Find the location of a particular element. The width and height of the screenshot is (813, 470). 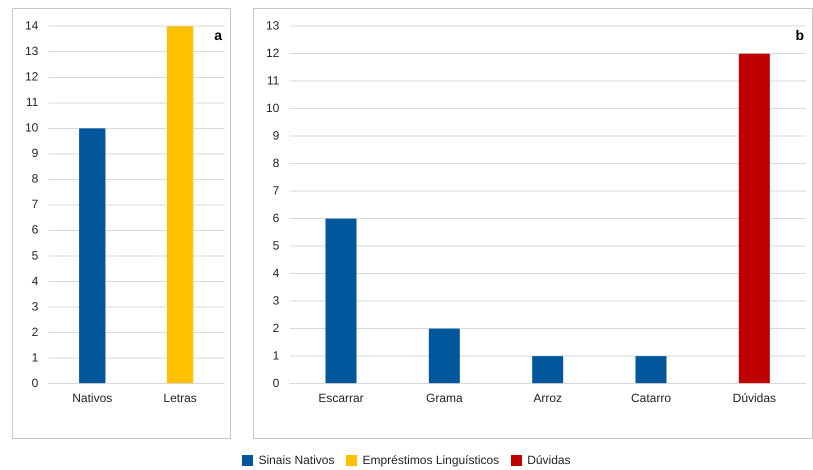

x-tick-label: Letras is located at coordinates (180, 398).